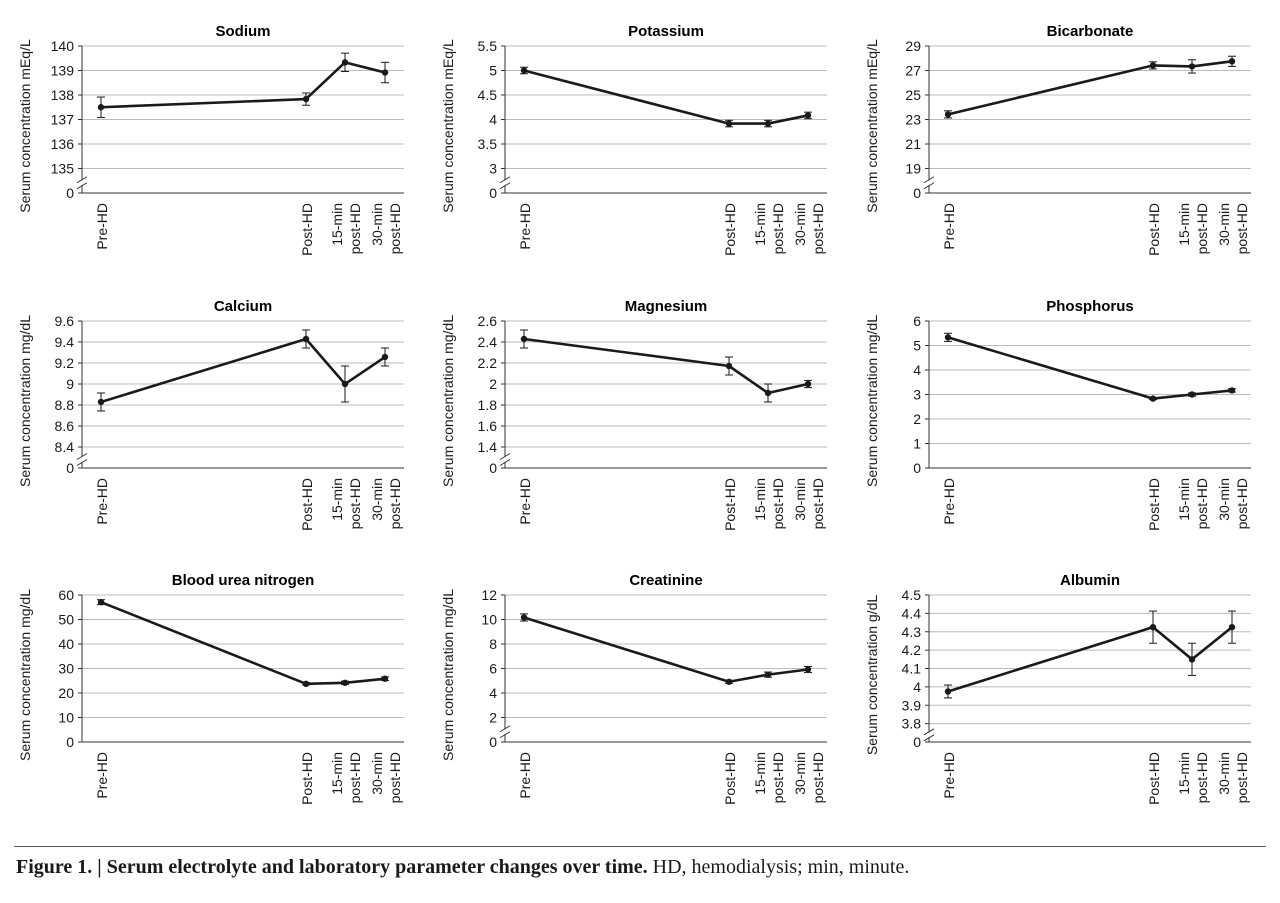  I want to click on y-tick-label: 6, so click(493, 669).